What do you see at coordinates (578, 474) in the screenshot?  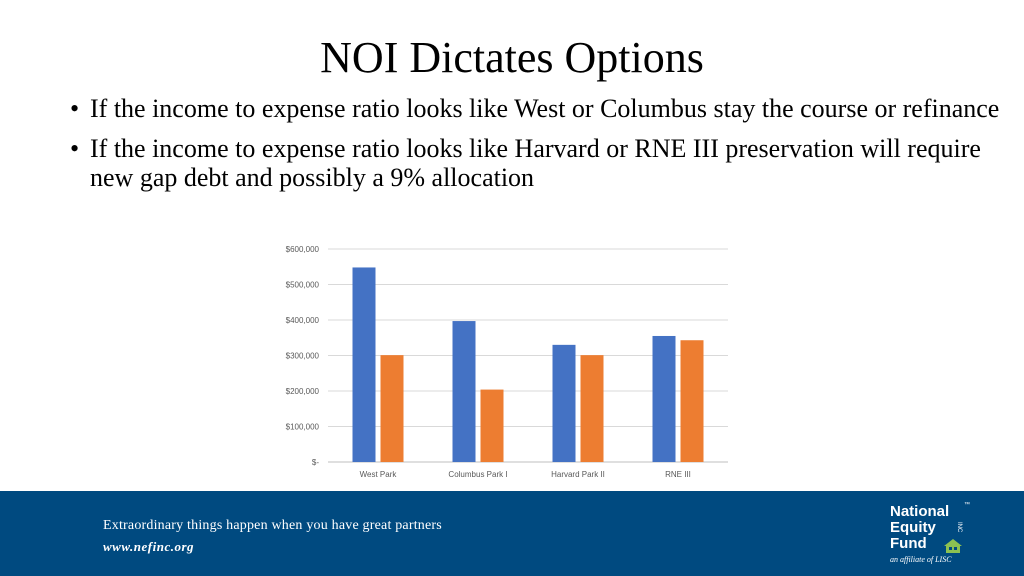 I see `x-tick-label: Harvard Park II` at bounding box center [578, 474].